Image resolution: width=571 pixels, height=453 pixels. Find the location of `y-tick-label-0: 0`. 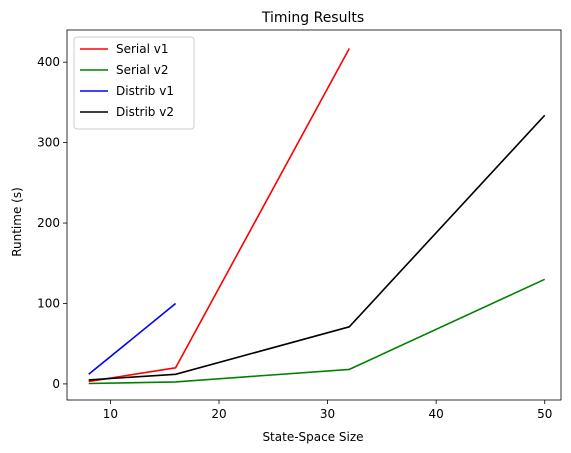

y-tick-label-0: 0 is located at coordinates (56, 384).